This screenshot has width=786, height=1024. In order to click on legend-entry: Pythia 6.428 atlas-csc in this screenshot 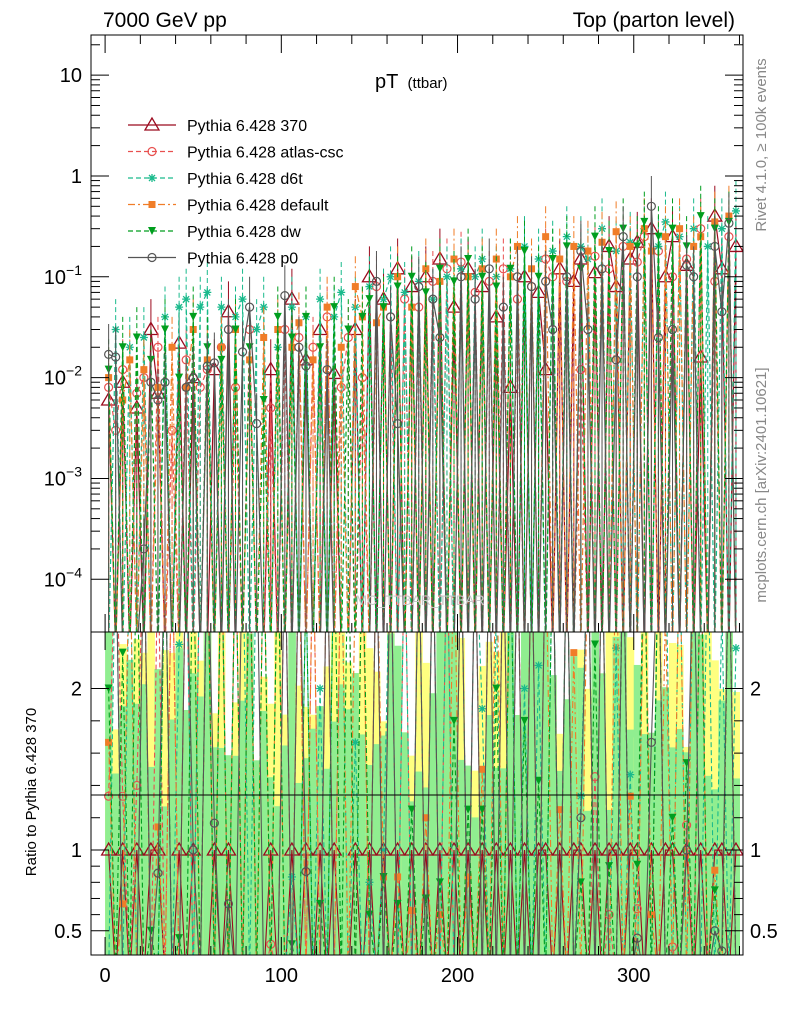, I will do `click(236, 153)`.